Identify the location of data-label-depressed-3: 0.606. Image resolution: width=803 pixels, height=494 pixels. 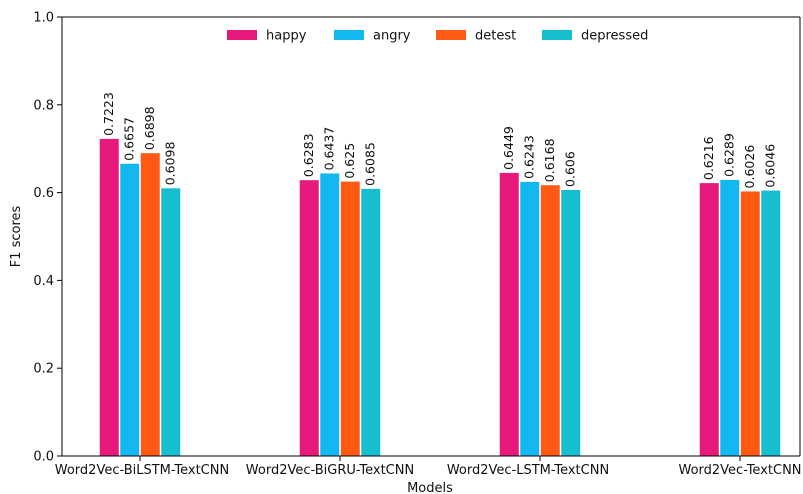
(570, 169).